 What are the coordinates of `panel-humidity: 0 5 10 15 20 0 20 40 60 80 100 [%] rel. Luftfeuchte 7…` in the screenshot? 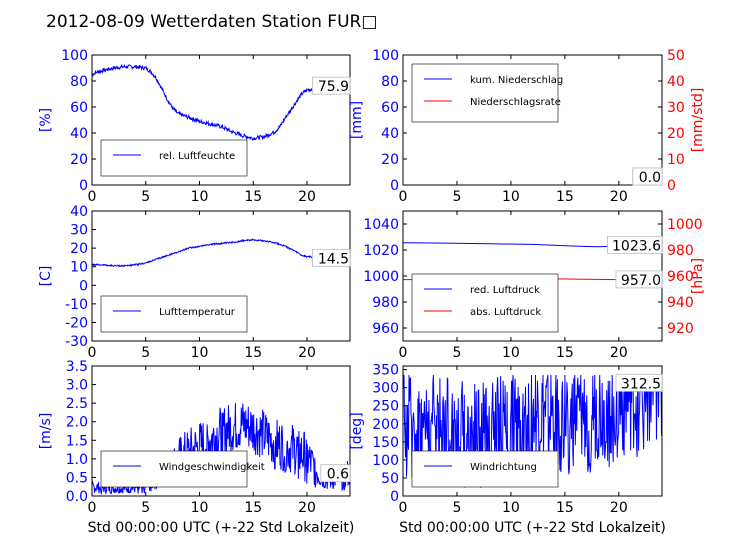 It's located at (194, 126).